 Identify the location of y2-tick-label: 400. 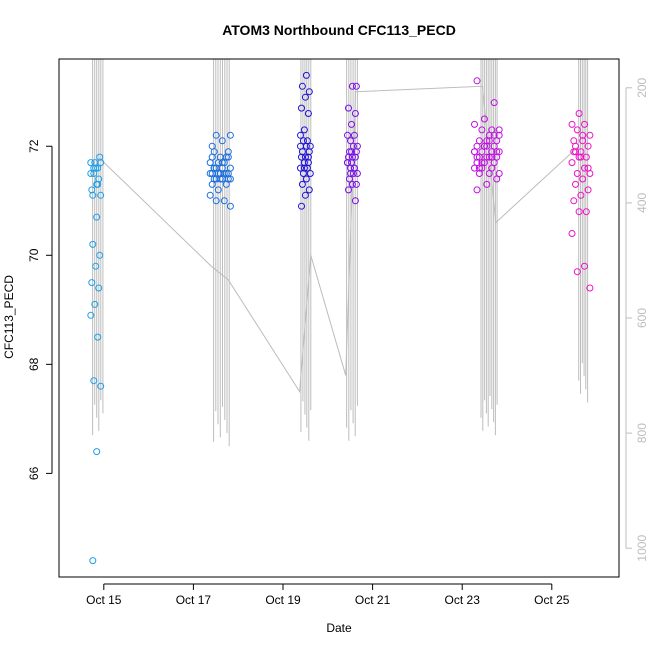
(642, 203).